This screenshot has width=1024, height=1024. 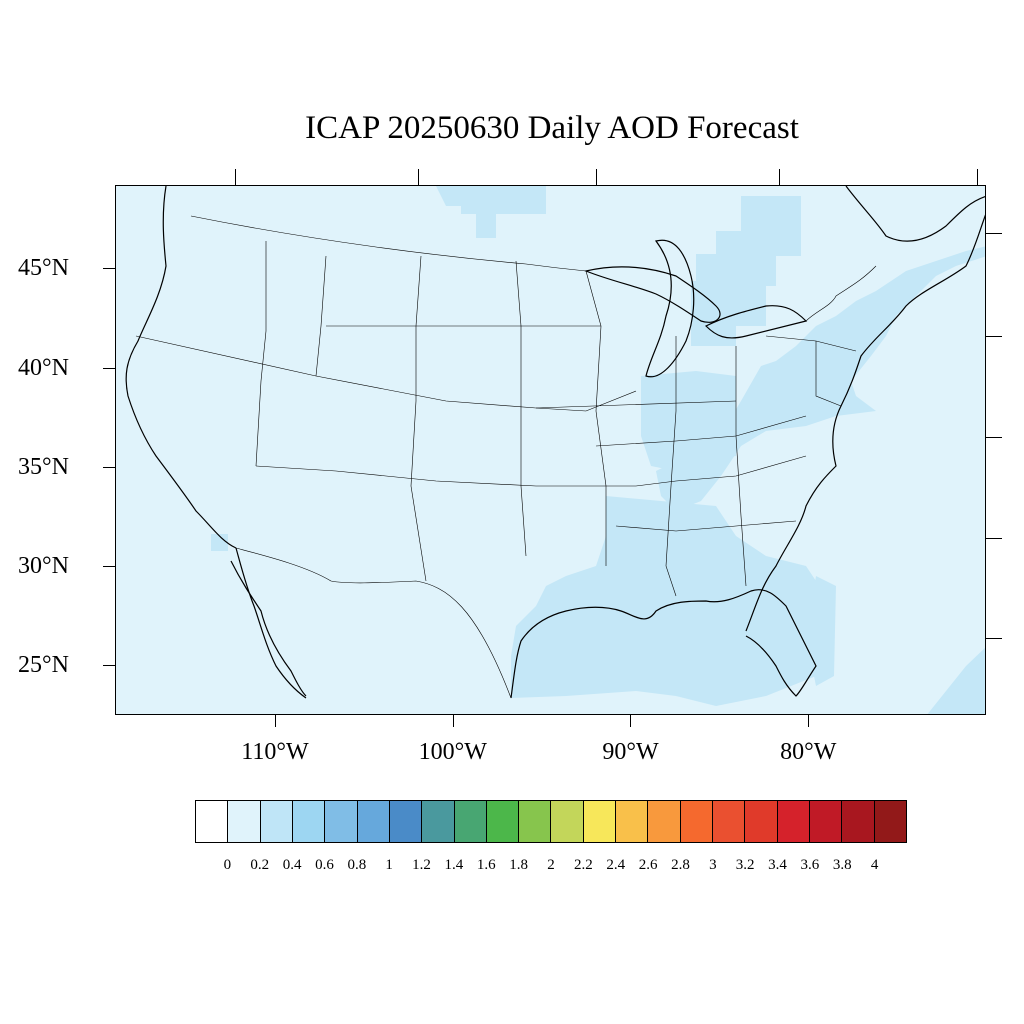 What do you see at coordinates (808, 752) in the screenshot?
I see `longitude-label: 80°W` at bounding box center [808, 752].